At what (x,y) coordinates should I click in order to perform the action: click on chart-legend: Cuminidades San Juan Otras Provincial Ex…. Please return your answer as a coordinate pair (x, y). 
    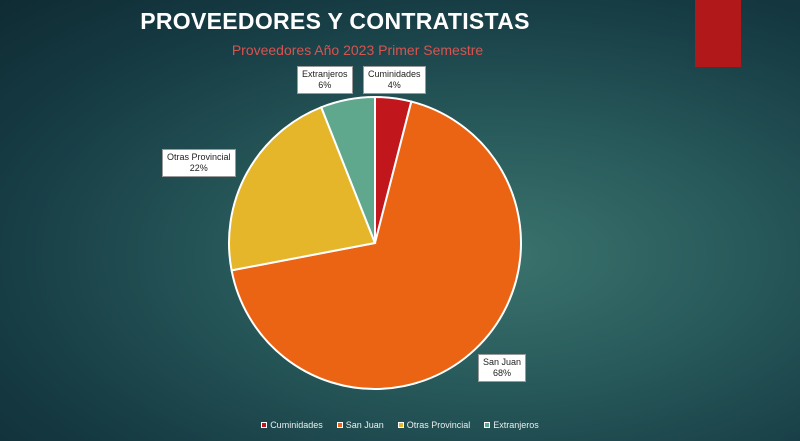
    Looking at the image, I should click on (400, 425).